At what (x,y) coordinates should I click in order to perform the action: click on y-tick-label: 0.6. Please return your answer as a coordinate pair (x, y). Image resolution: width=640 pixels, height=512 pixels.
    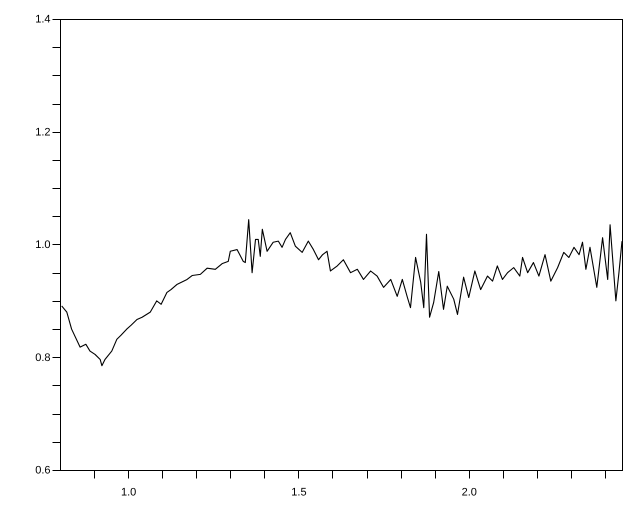
    Looking at the image, I should click on (42, 470).